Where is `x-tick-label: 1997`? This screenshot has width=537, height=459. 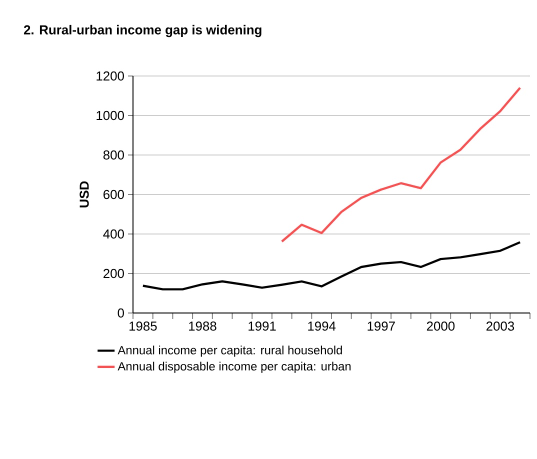 x-tick-label: 1997 is located at coordinates (381, 326).